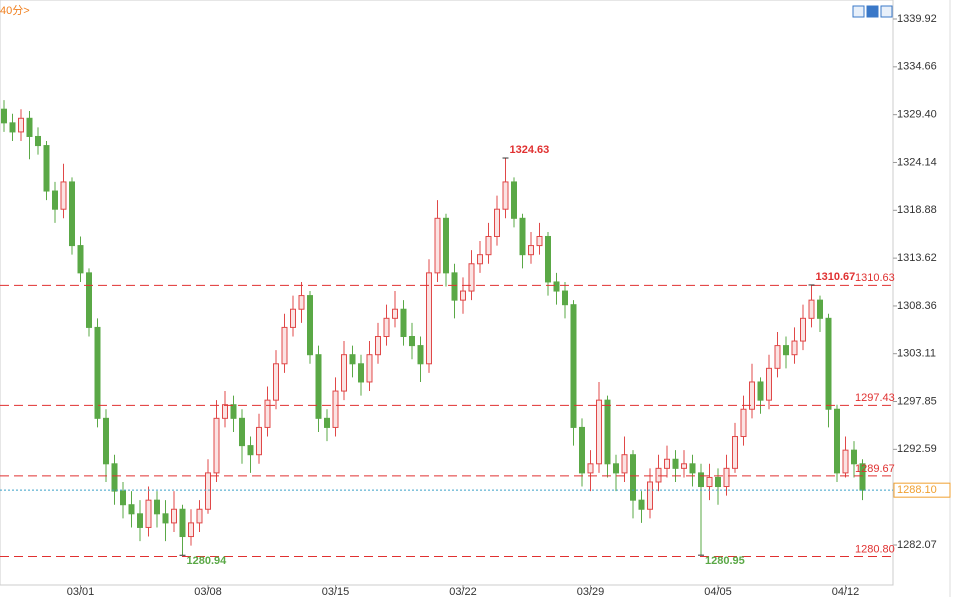 The height and width of the screenshot is (602, 960). I want to click on extreme-label: 1280.94, so click(207, 561).